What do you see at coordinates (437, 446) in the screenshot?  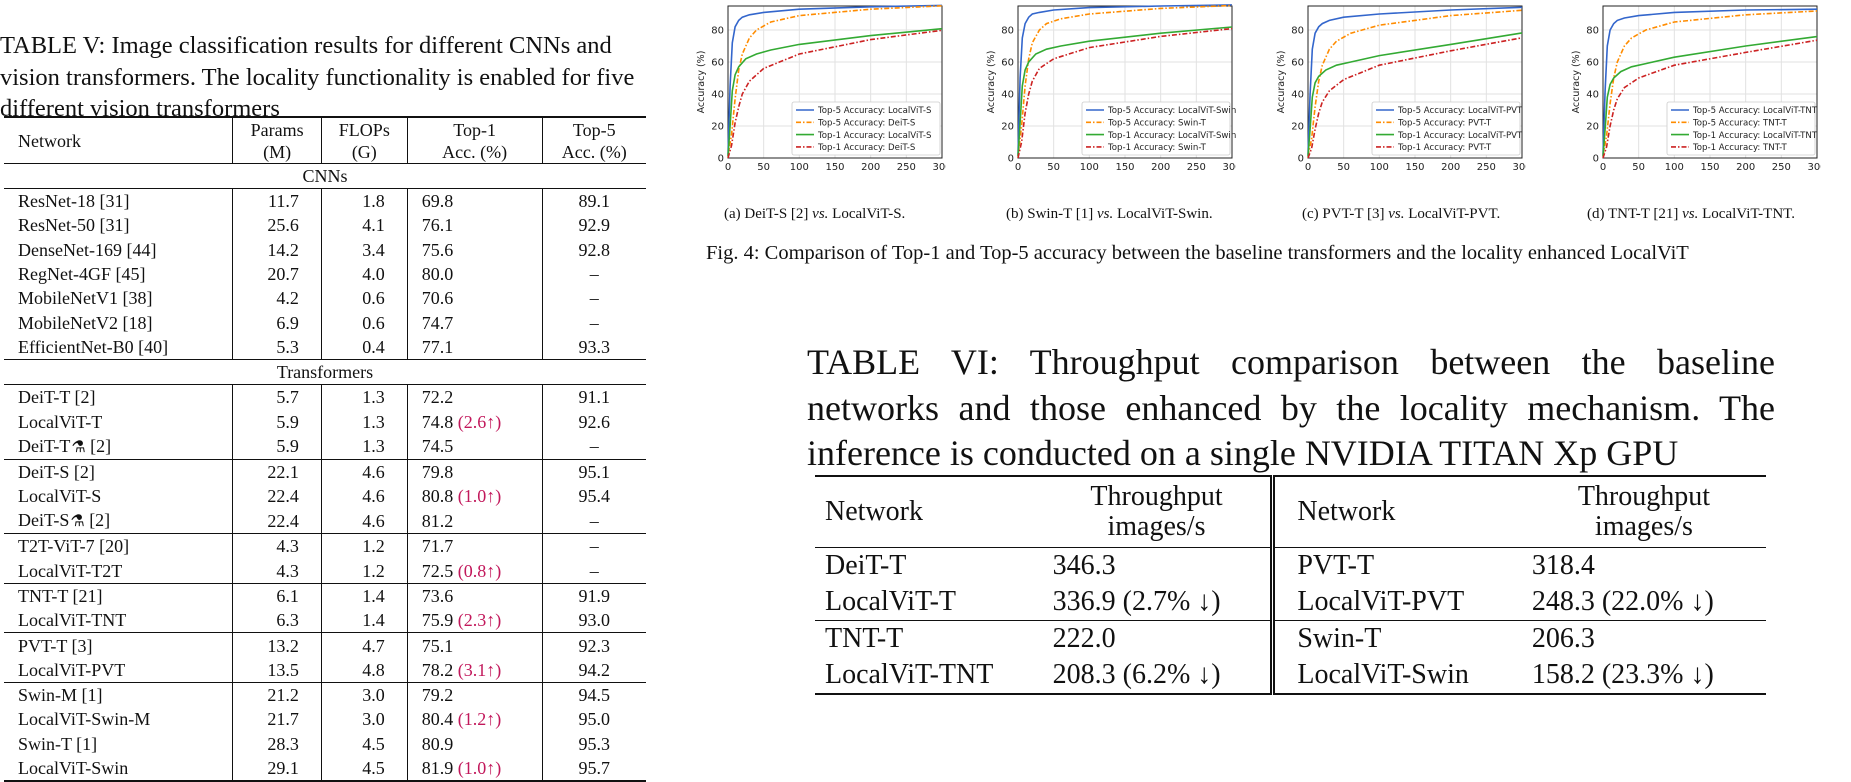 I see `top1-number: 74.5` at bounding box center [437, 446].